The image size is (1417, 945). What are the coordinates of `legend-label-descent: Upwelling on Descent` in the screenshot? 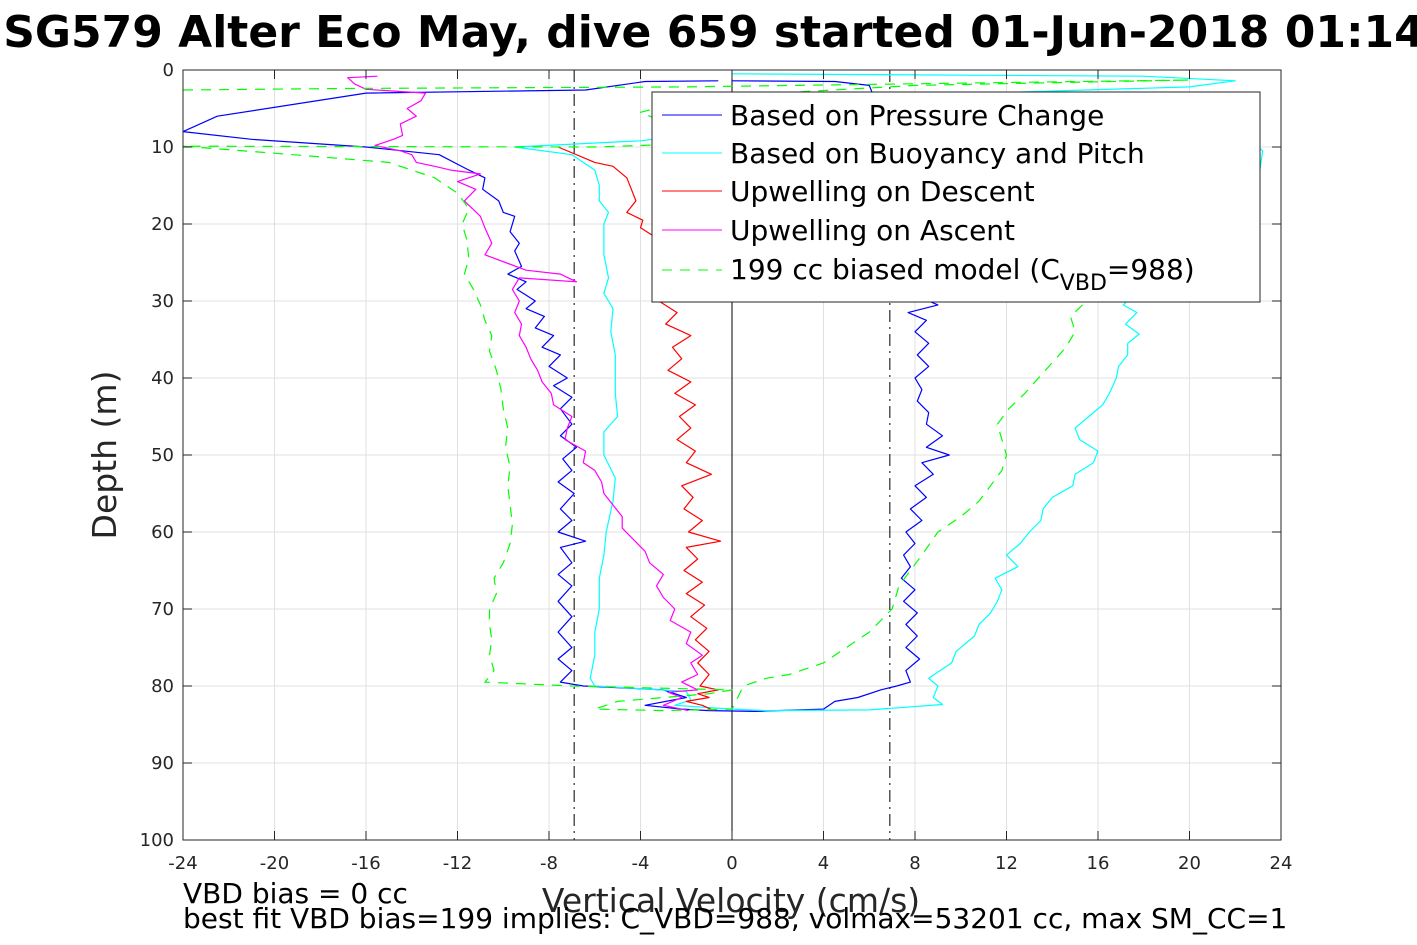 It's located at (882, 191).